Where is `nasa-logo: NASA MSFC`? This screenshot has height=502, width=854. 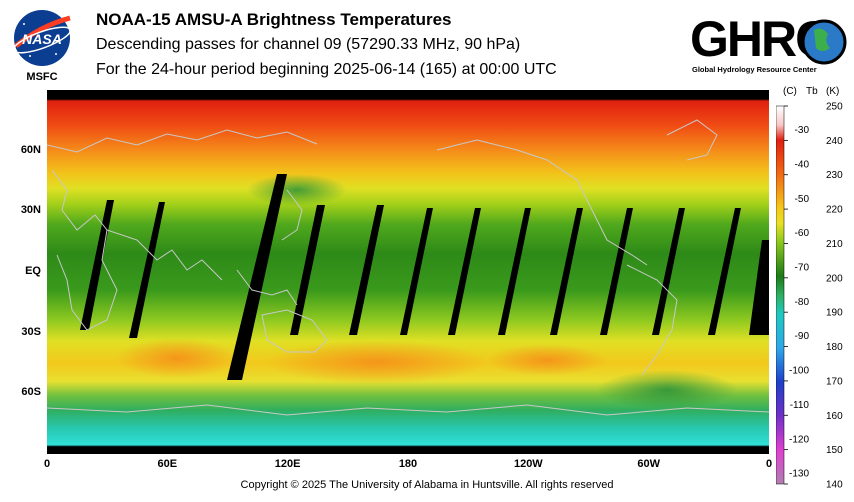
nasa-logo: NASA MSFC is located at coordinates (42, 48).